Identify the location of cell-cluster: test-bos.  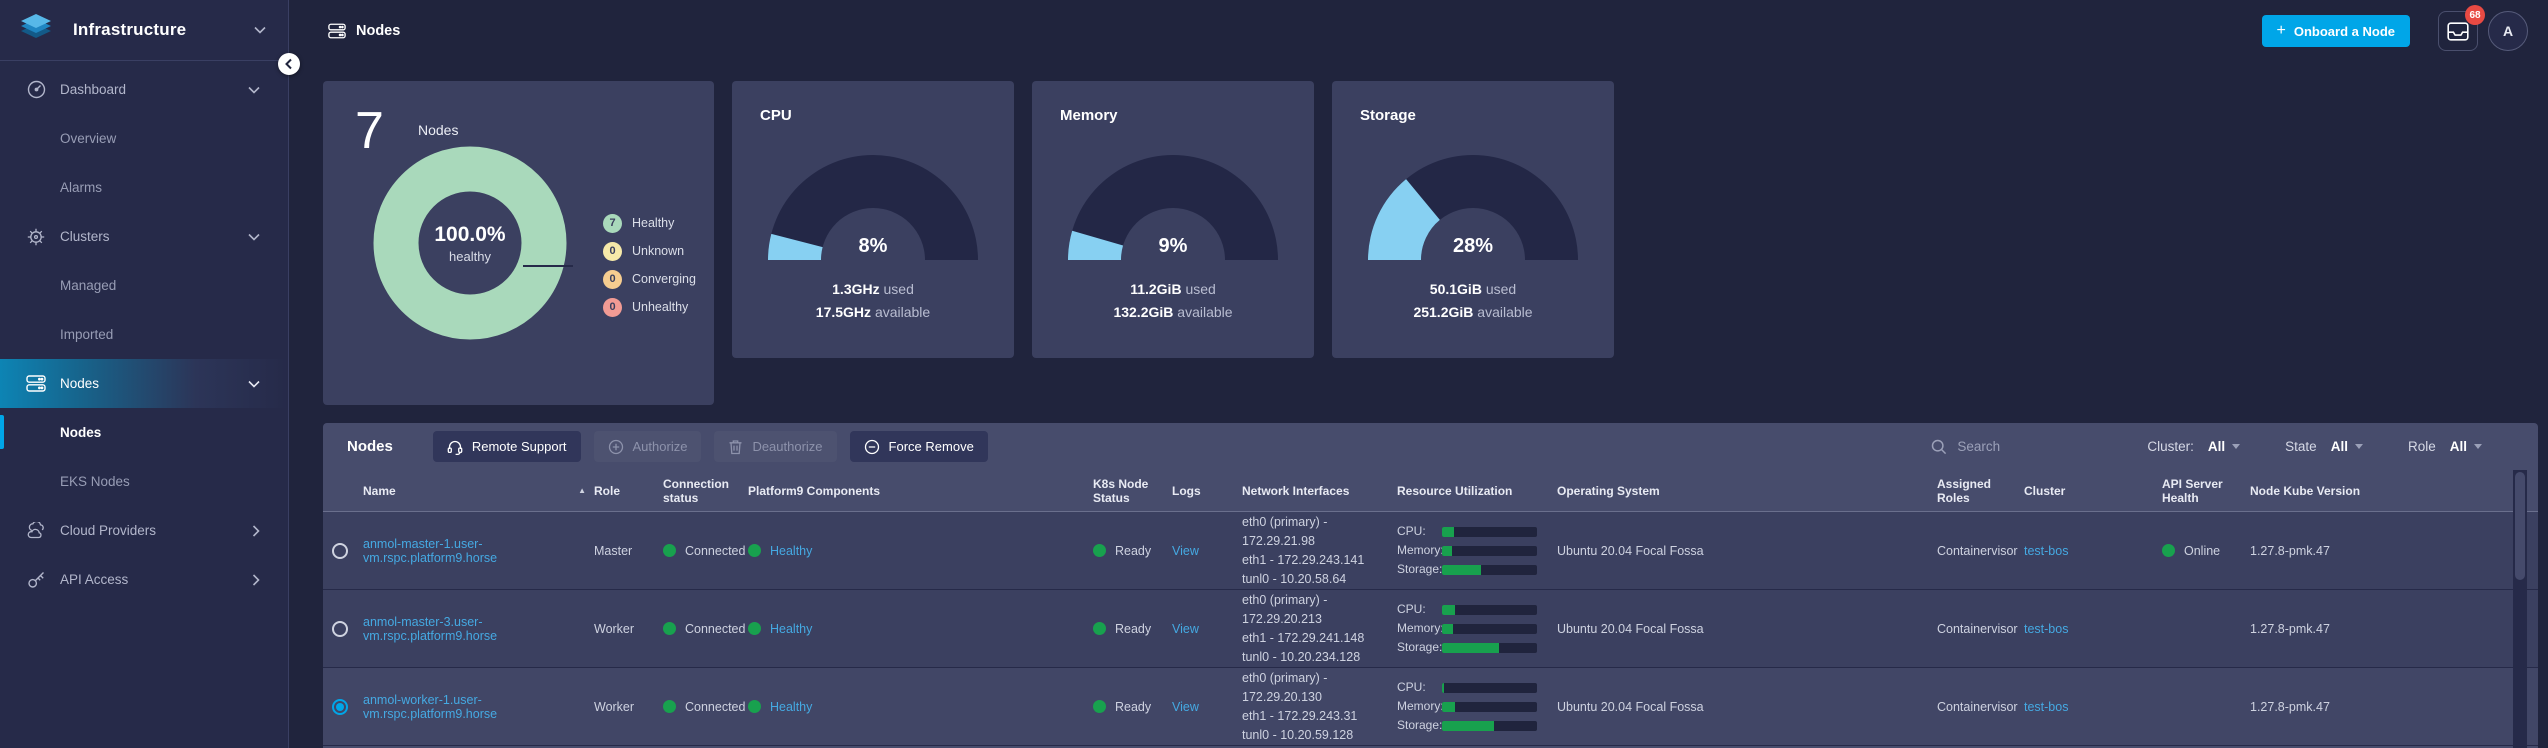
(2093, 707).